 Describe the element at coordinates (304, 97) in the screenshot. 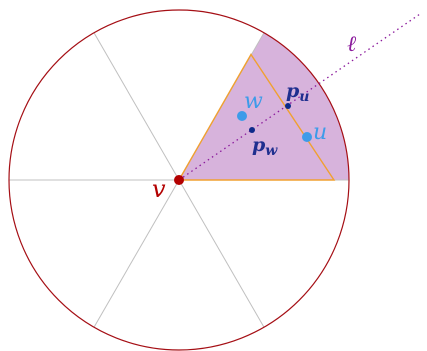

I see `label-pu-sub: u` at that location.